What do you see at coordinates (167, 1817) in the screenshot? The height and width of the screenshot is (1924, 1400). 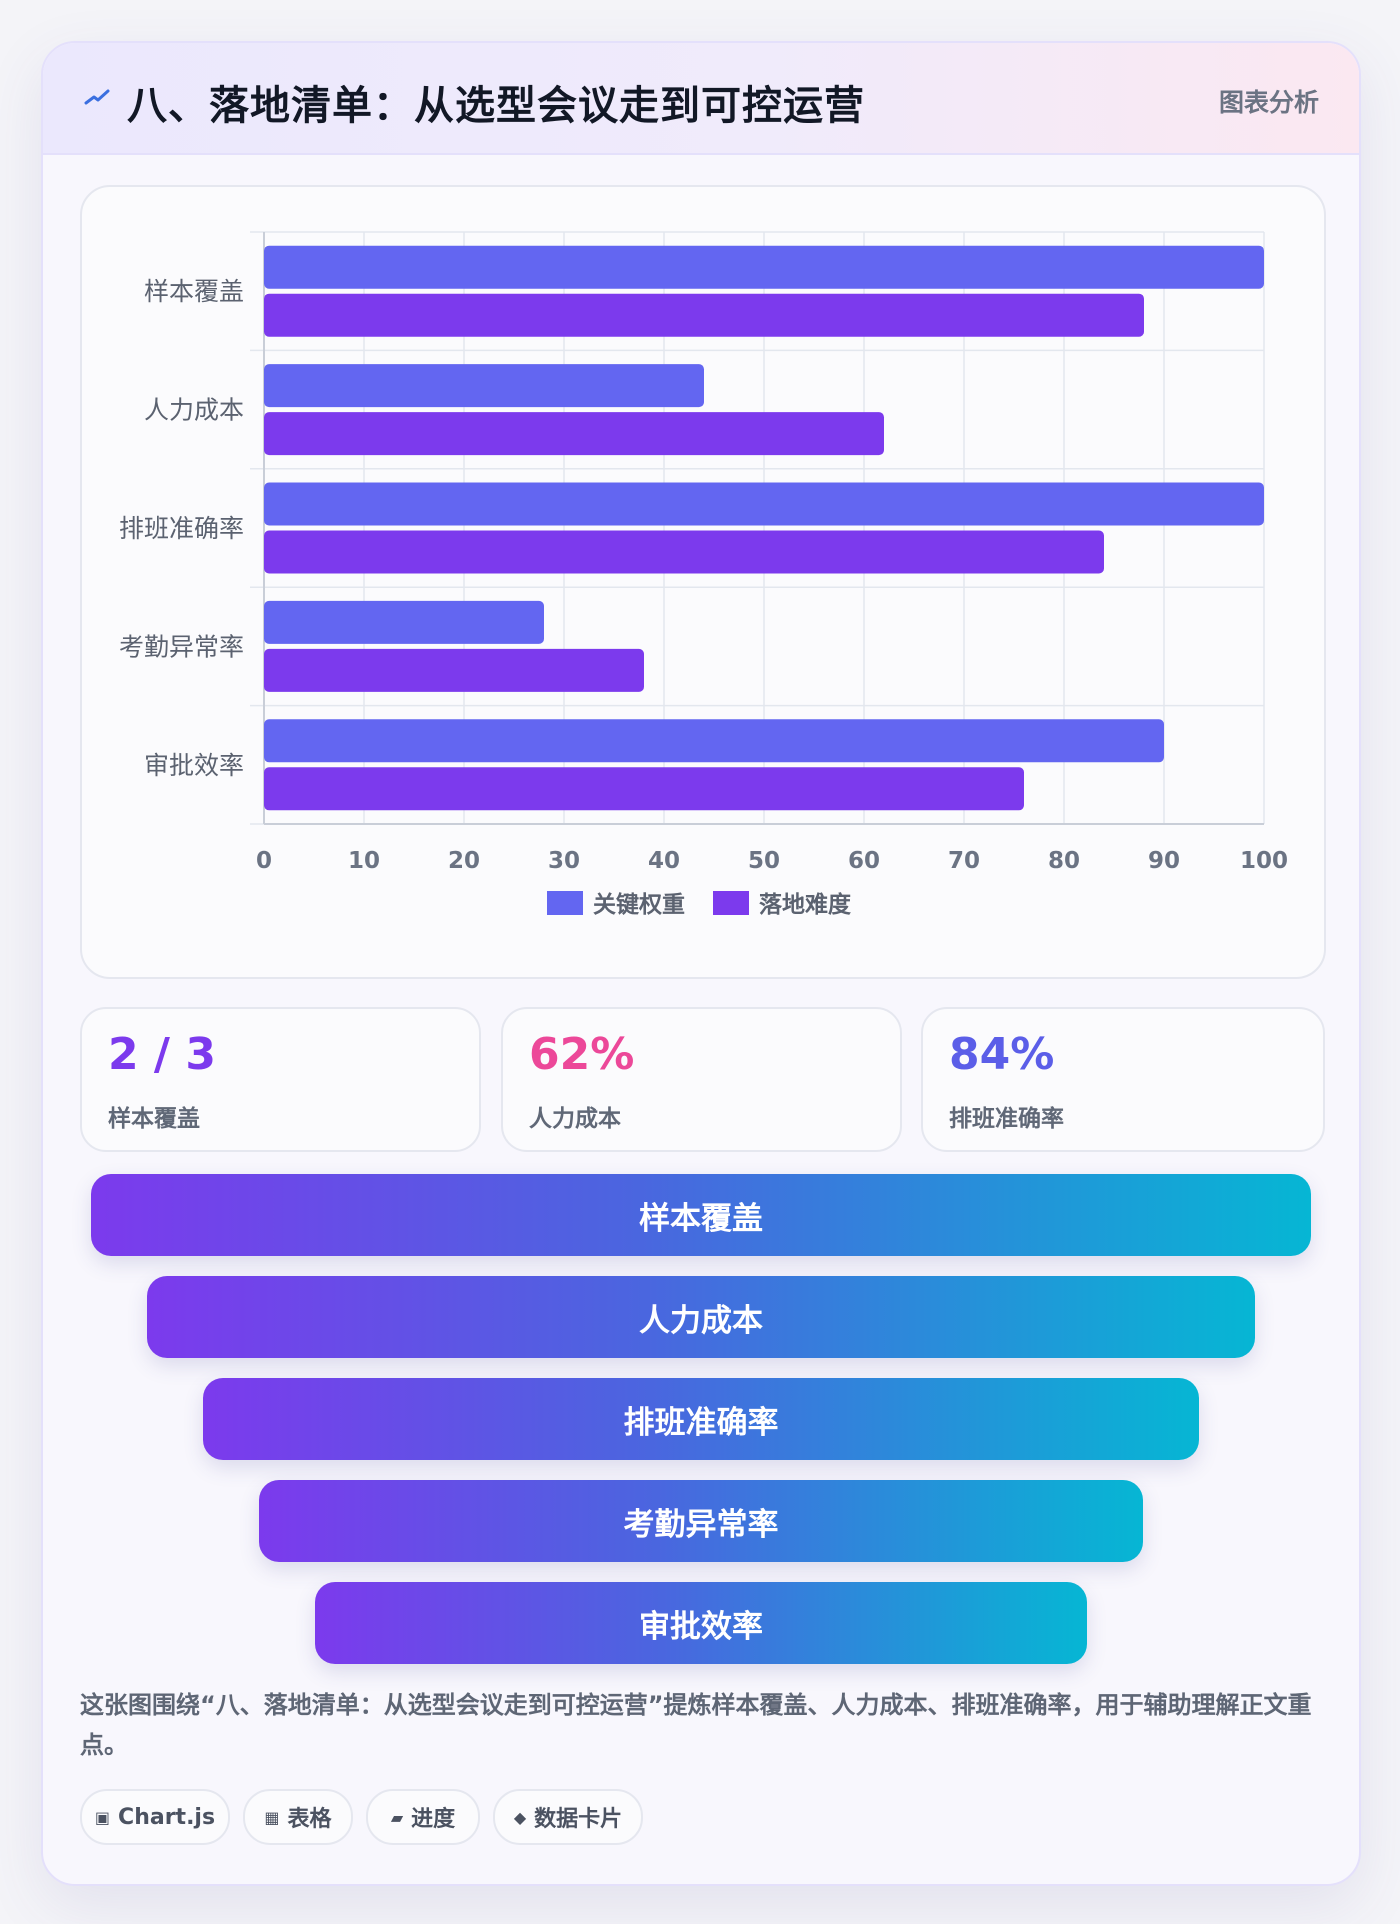 I see `chip-label: Chart.js` at bounding box center [167, 1817].